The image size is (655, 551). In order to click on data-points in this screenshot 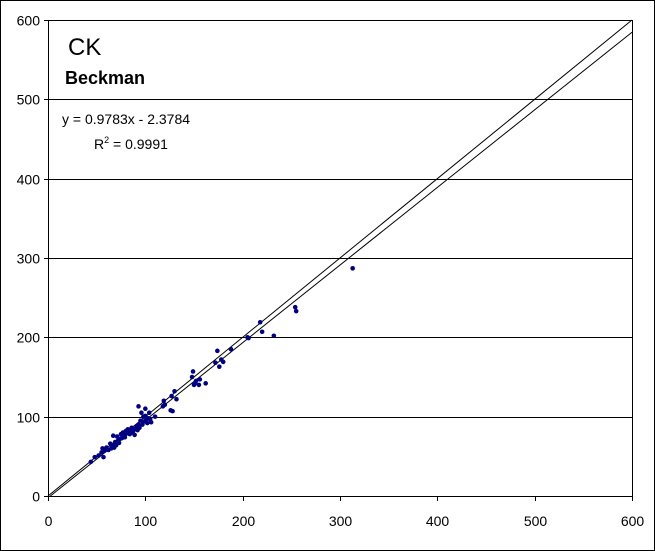, I will do `click(221, 365)`.